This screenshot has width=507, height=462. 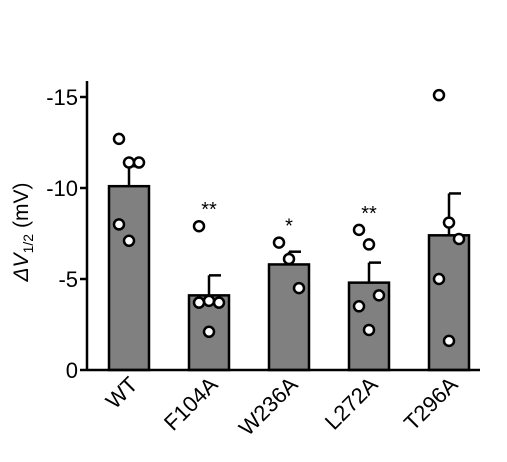 What do you see at coordinates (351, 403) in the screenshot?
I see `x-tick-label-L272A: L272A` at bounding box center [351, 403].